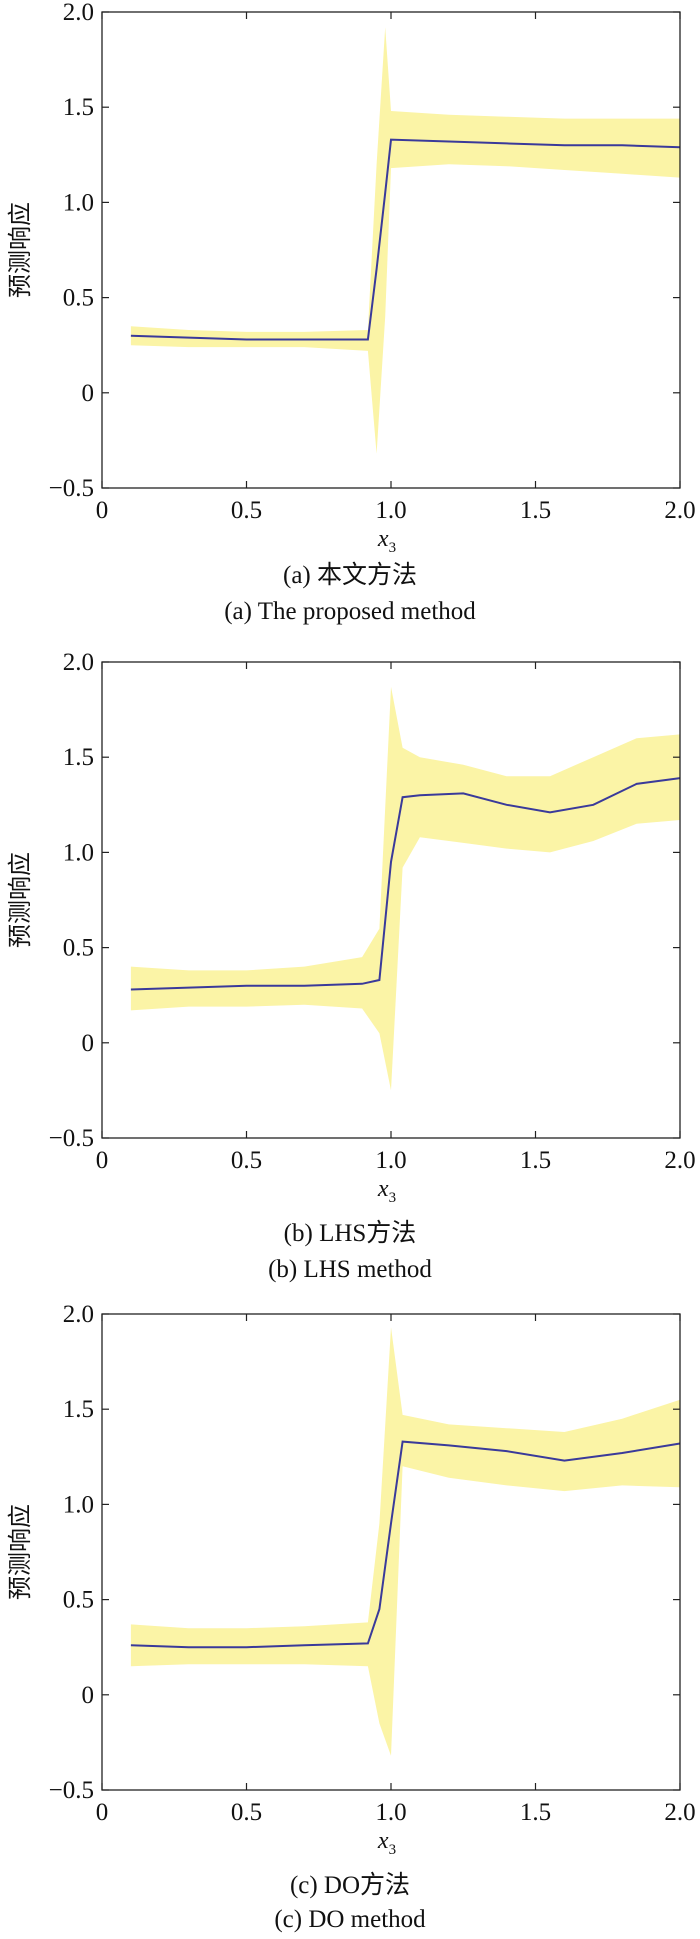 The image size is (700, 1939). What do you see at coordinates (350, 1233) in the screenshot?
I see `caption-zh-b: (b) LHS方法` at bounding box center [350, 1233].